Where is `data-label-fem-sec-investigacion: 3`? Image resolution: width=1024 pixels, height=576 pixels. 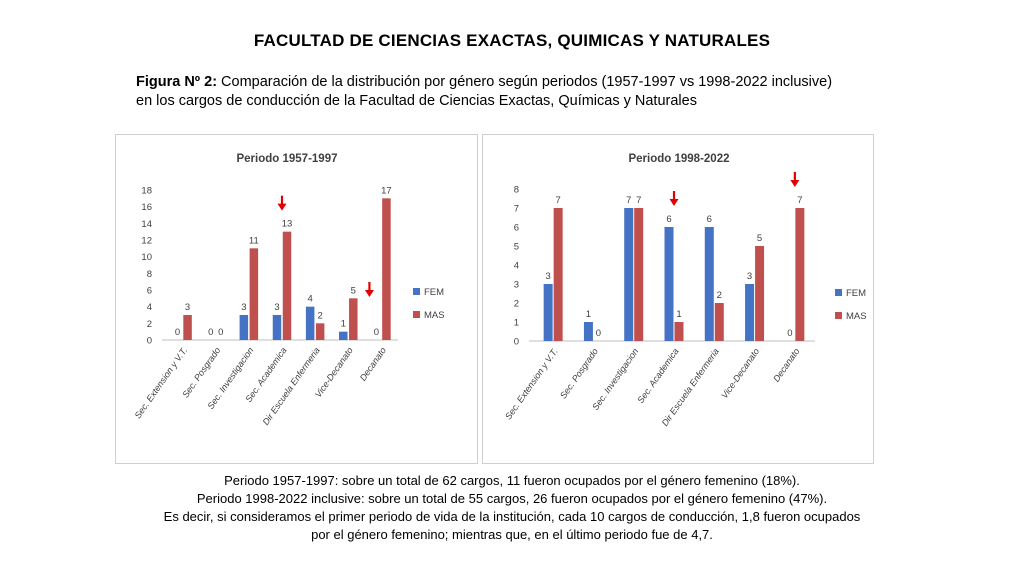
data-label-fem-sec-investigacion: 3 is located at coordinates (243, 307).